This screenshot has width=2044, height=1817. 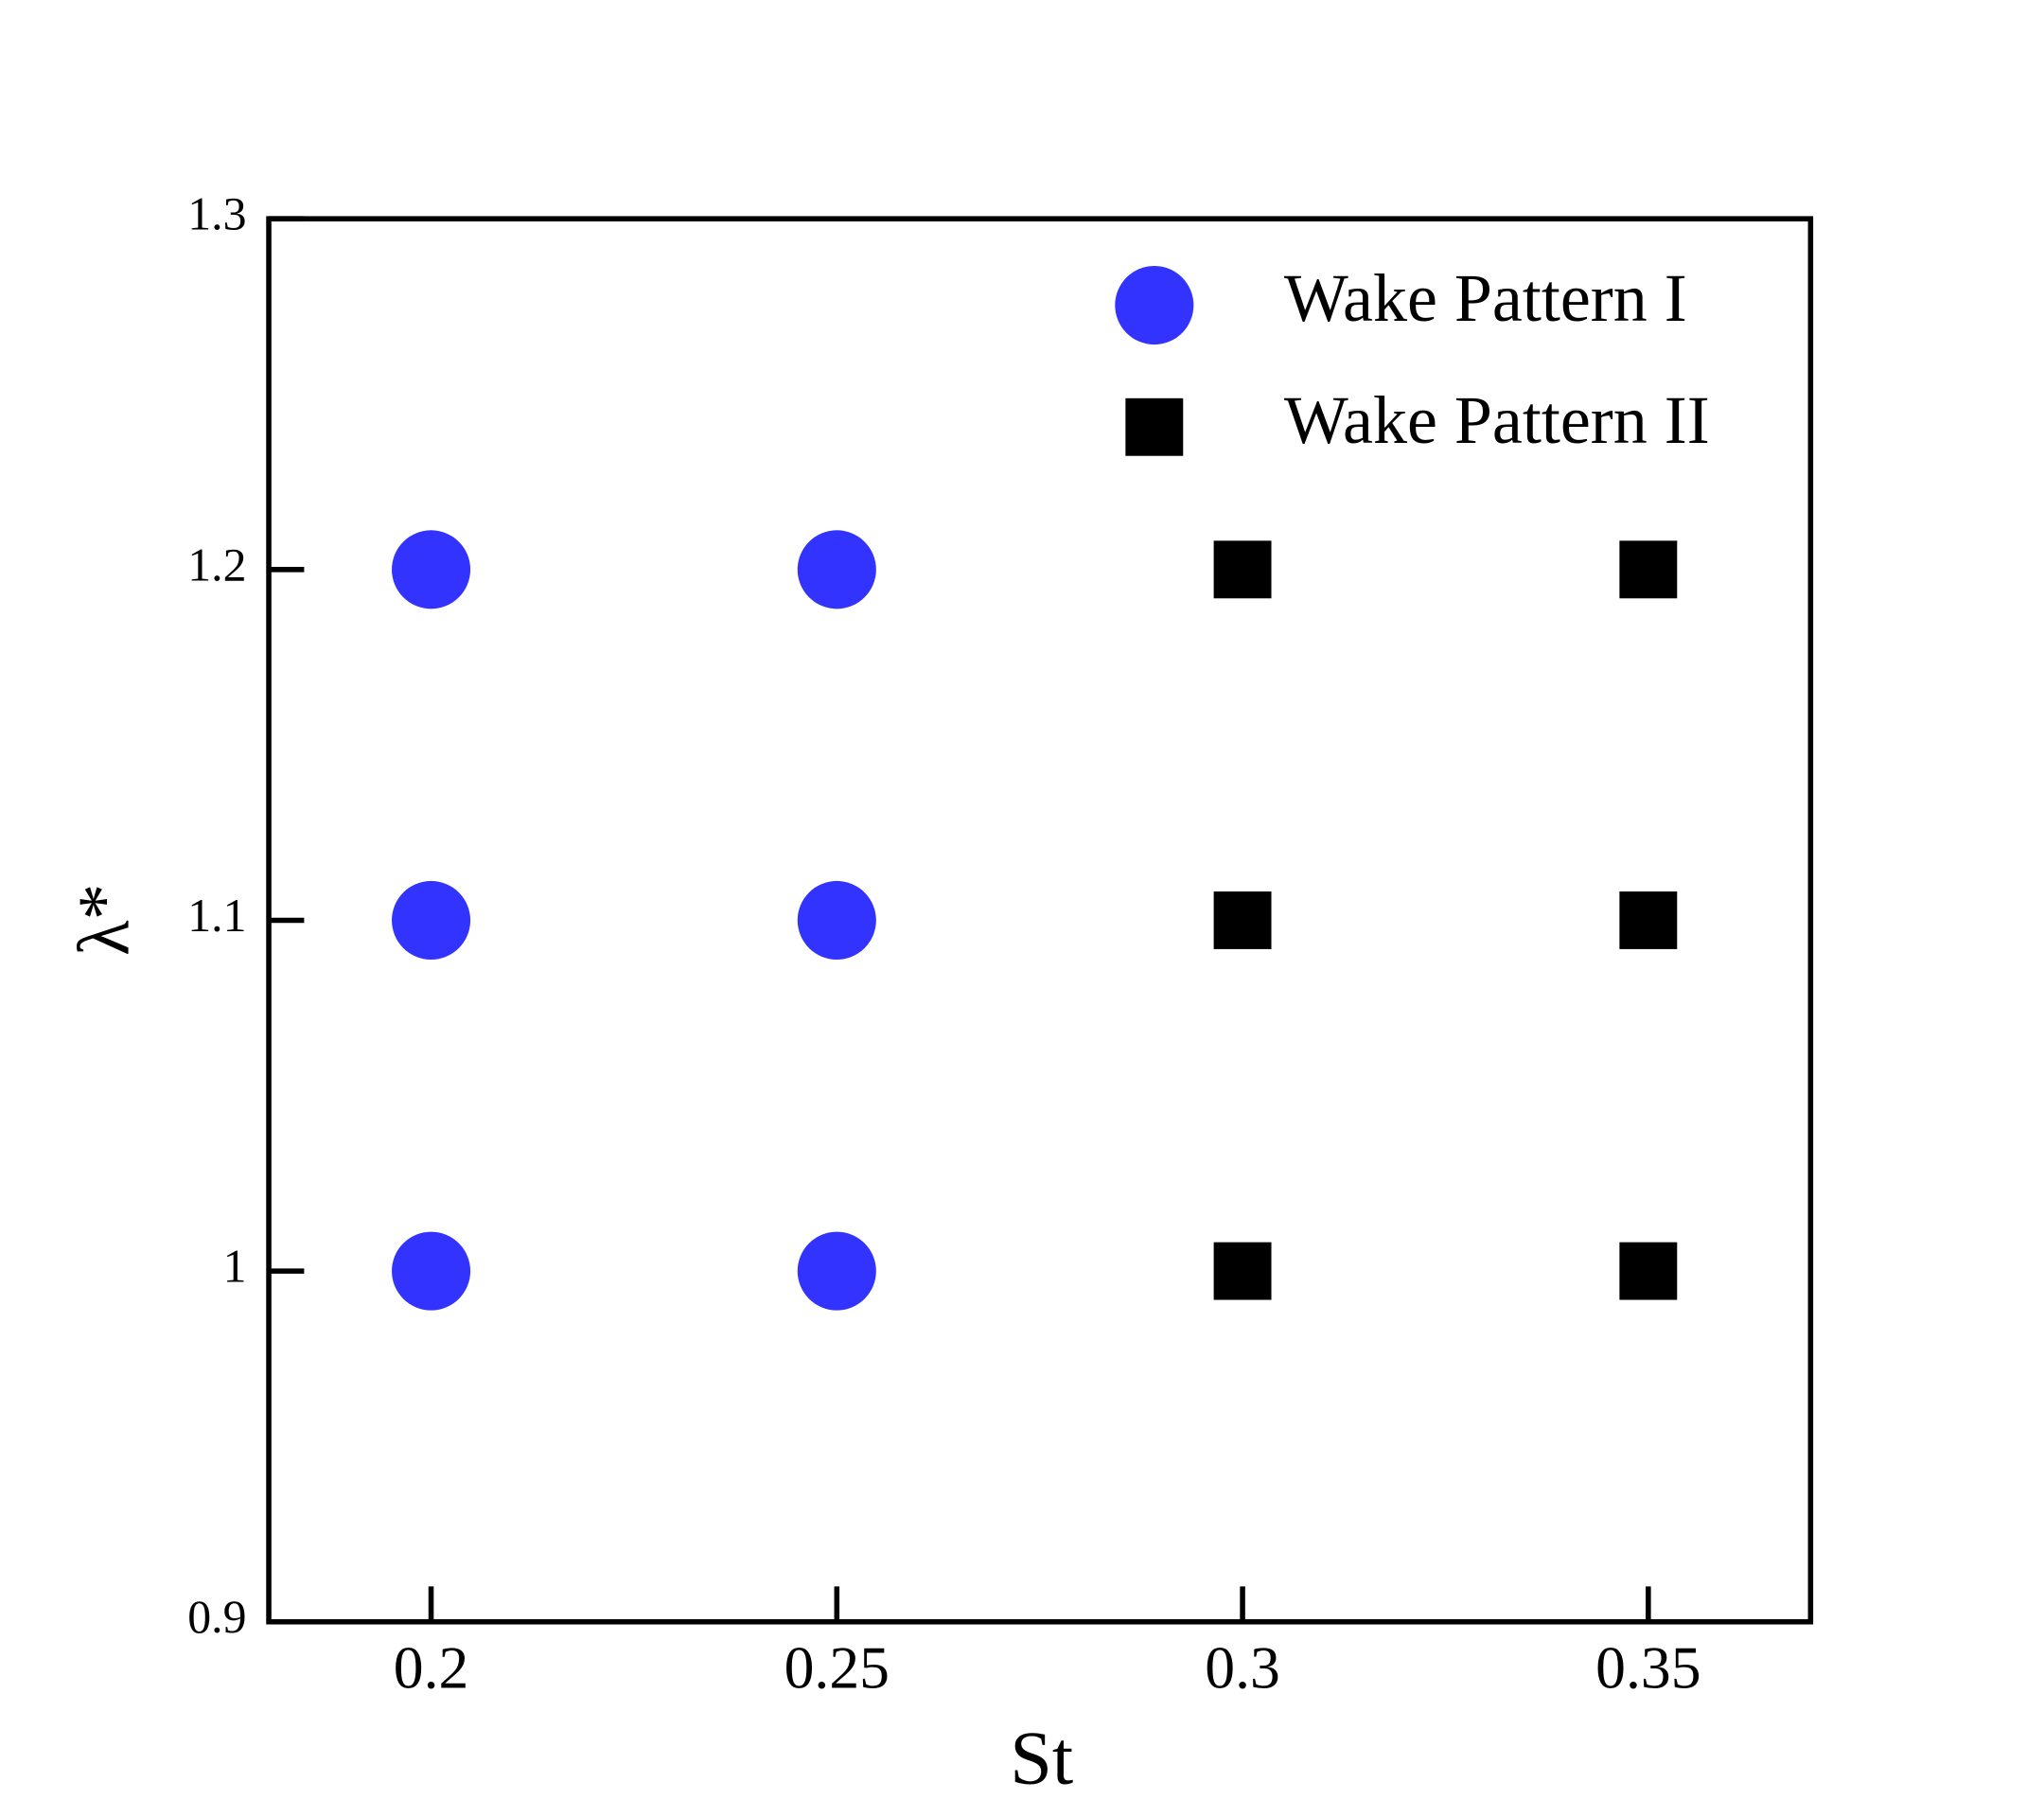 What do you see at coordinates (1497, 420) in the screenshot?
I see `legend-label: Wake Pattern II` at bounding box center [1497, 420].